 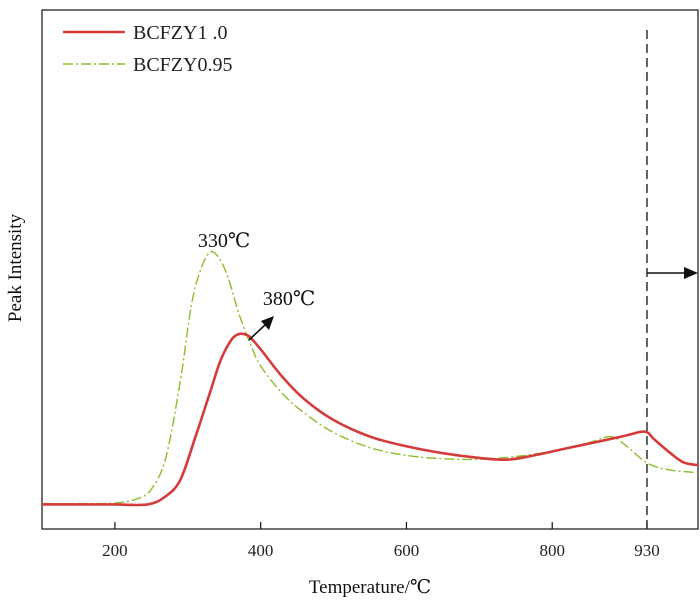 What do you see at coordinates (257, 332) in the screenshot?
I see `arrow-peak-line` at bounding box center [257, 332].